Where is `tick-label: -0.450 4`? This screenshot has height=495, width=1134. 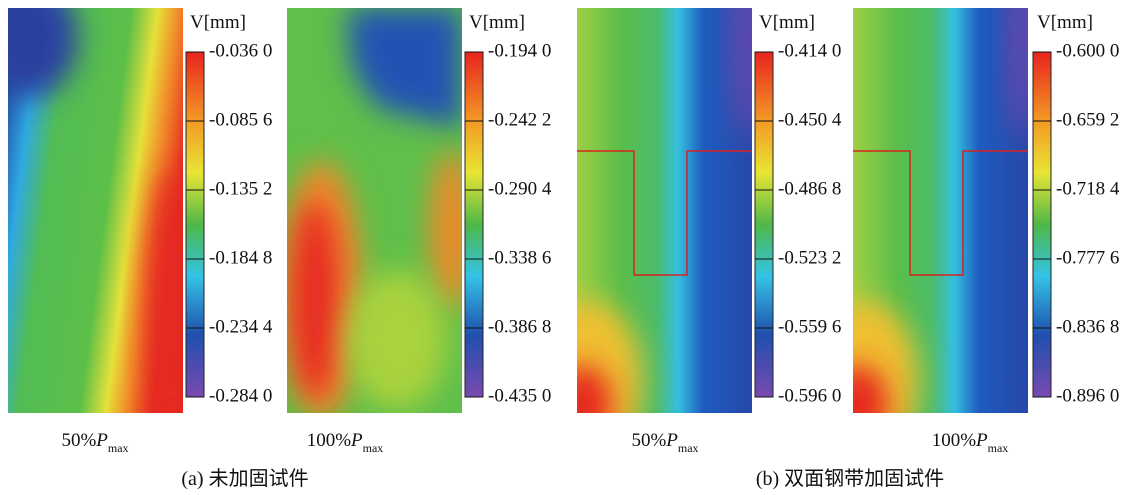 tick-label: -0.450 4 is located at coordinates (810, 119).